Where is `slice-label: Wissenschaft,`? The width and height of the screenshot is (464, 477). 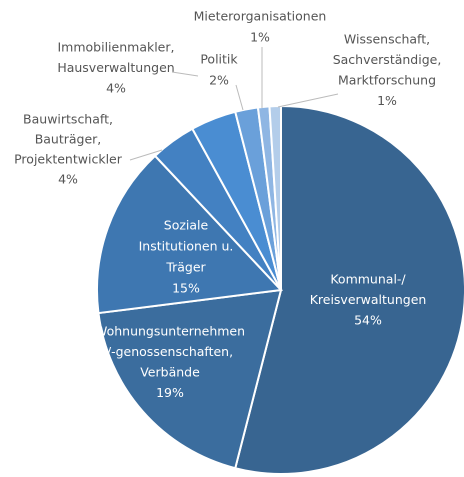 slice-label: Wissenschaft, is located at coordinates (387, 39).